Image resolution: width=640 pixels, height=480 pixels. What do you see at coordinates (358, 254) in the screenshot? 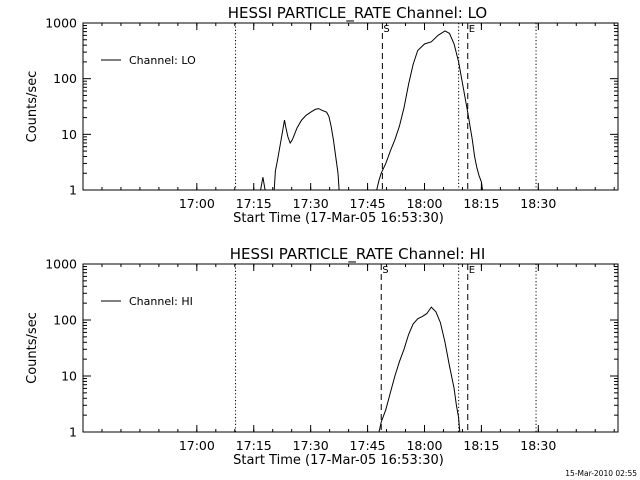
I see `chart-title: HESSI PARTICLE_RATE Channel: HI` at bounding box center [358, 254].